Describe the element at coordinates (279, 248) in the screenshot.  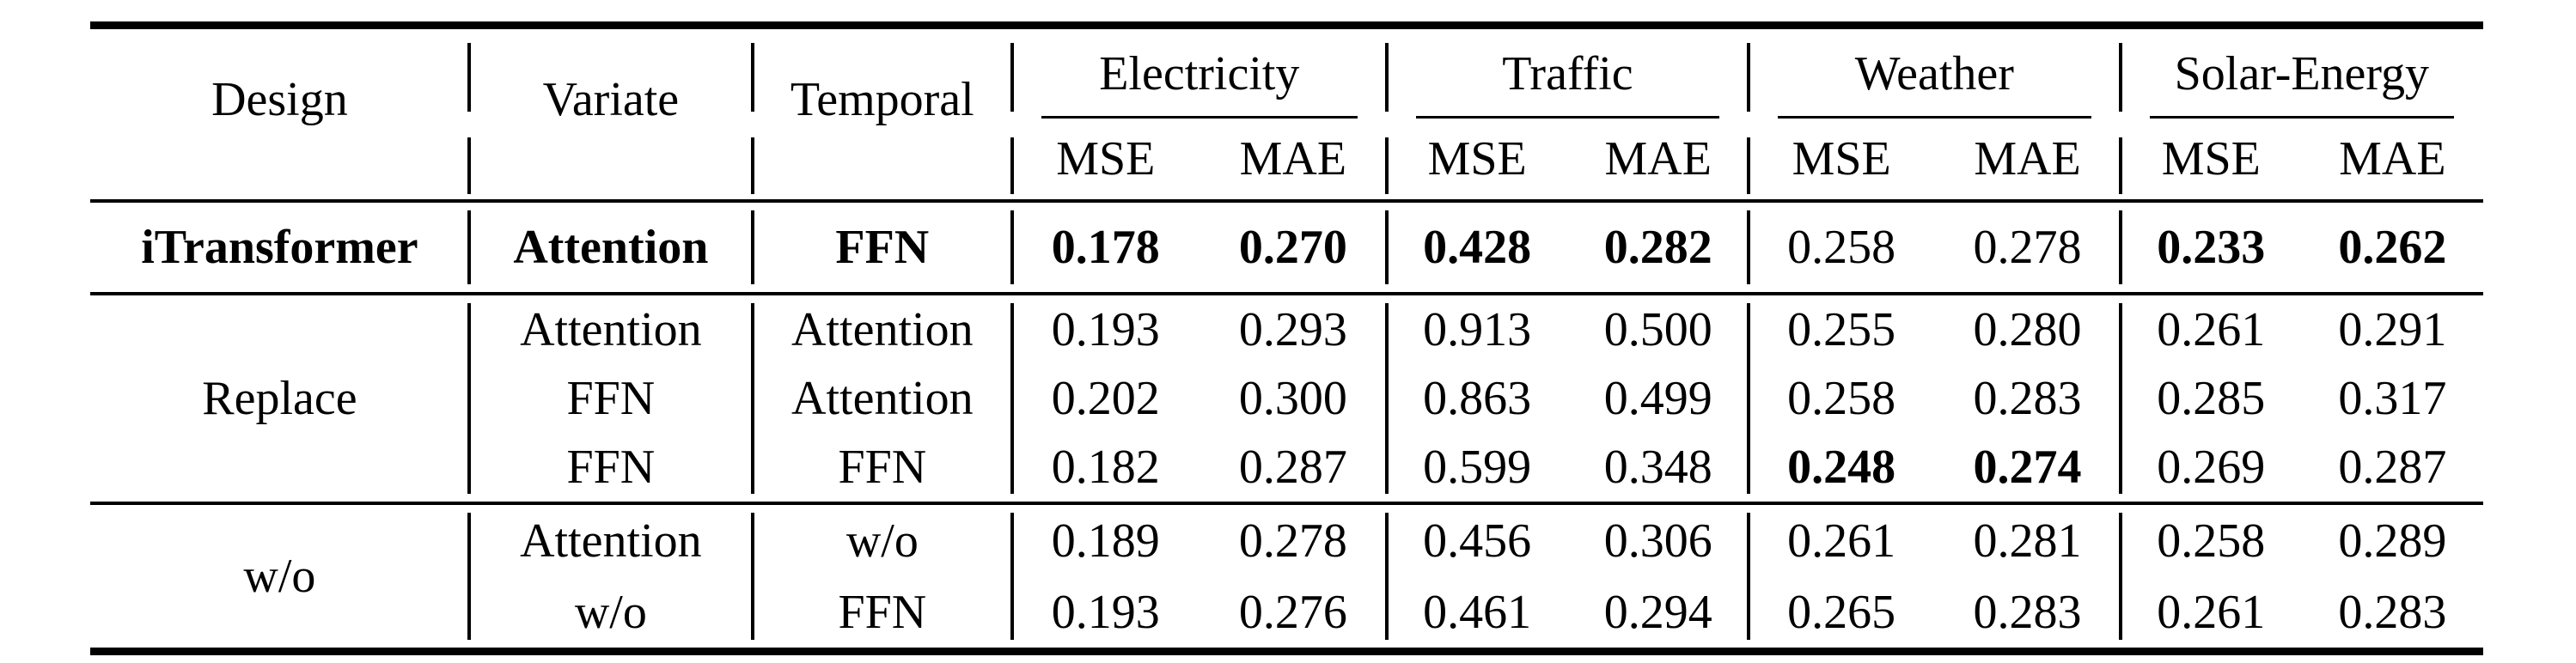
I see `design-label: iTransformer` at that location.